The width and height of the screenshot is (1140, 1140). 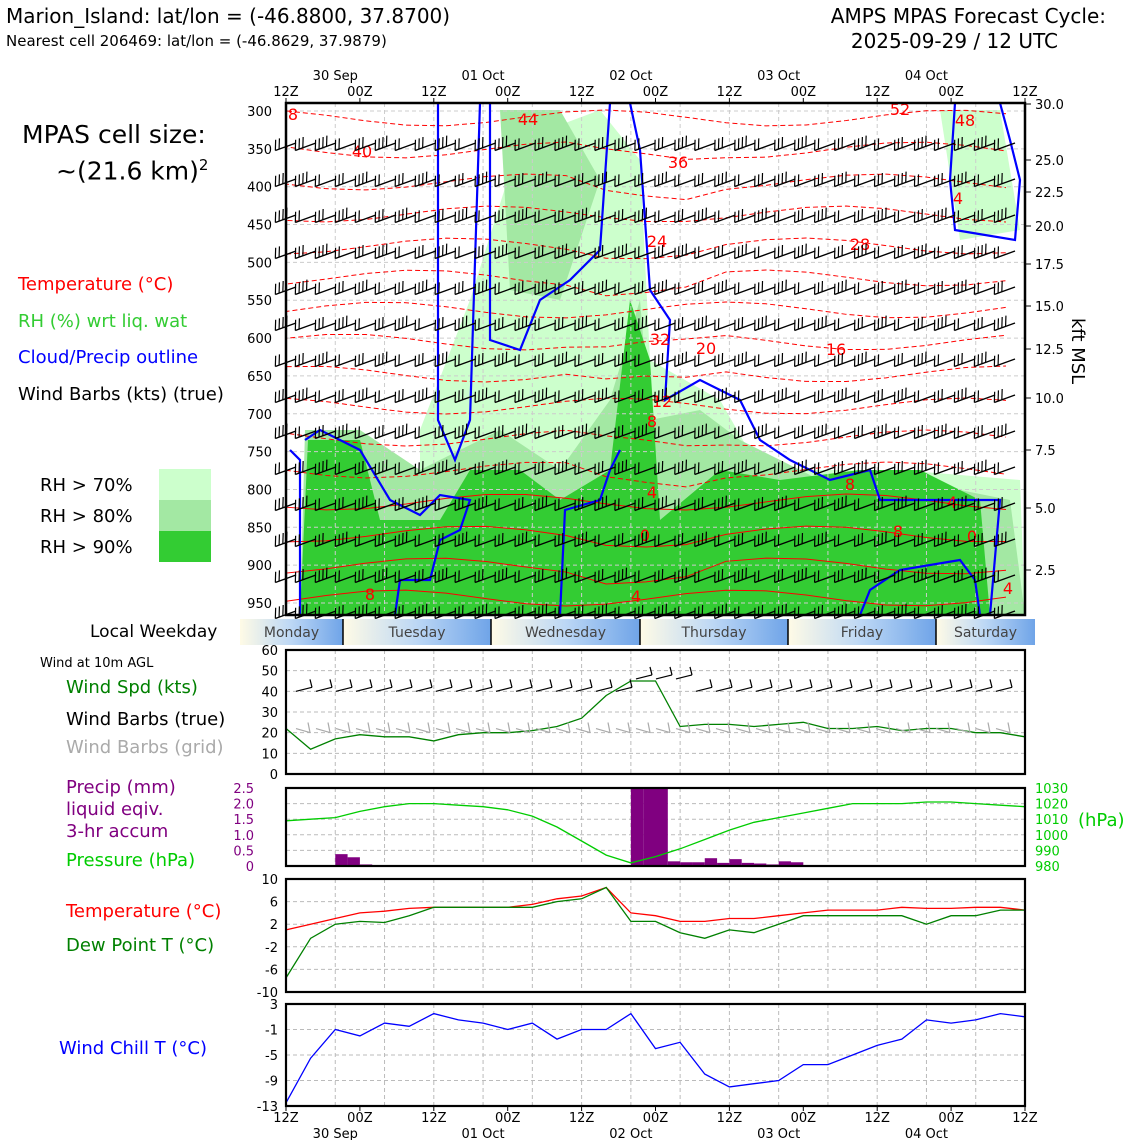 What do you see at coordinates (267, 1107) in the screenshot?
I see `wind-chill-tick: -13` at bounding box center [267, 1107].